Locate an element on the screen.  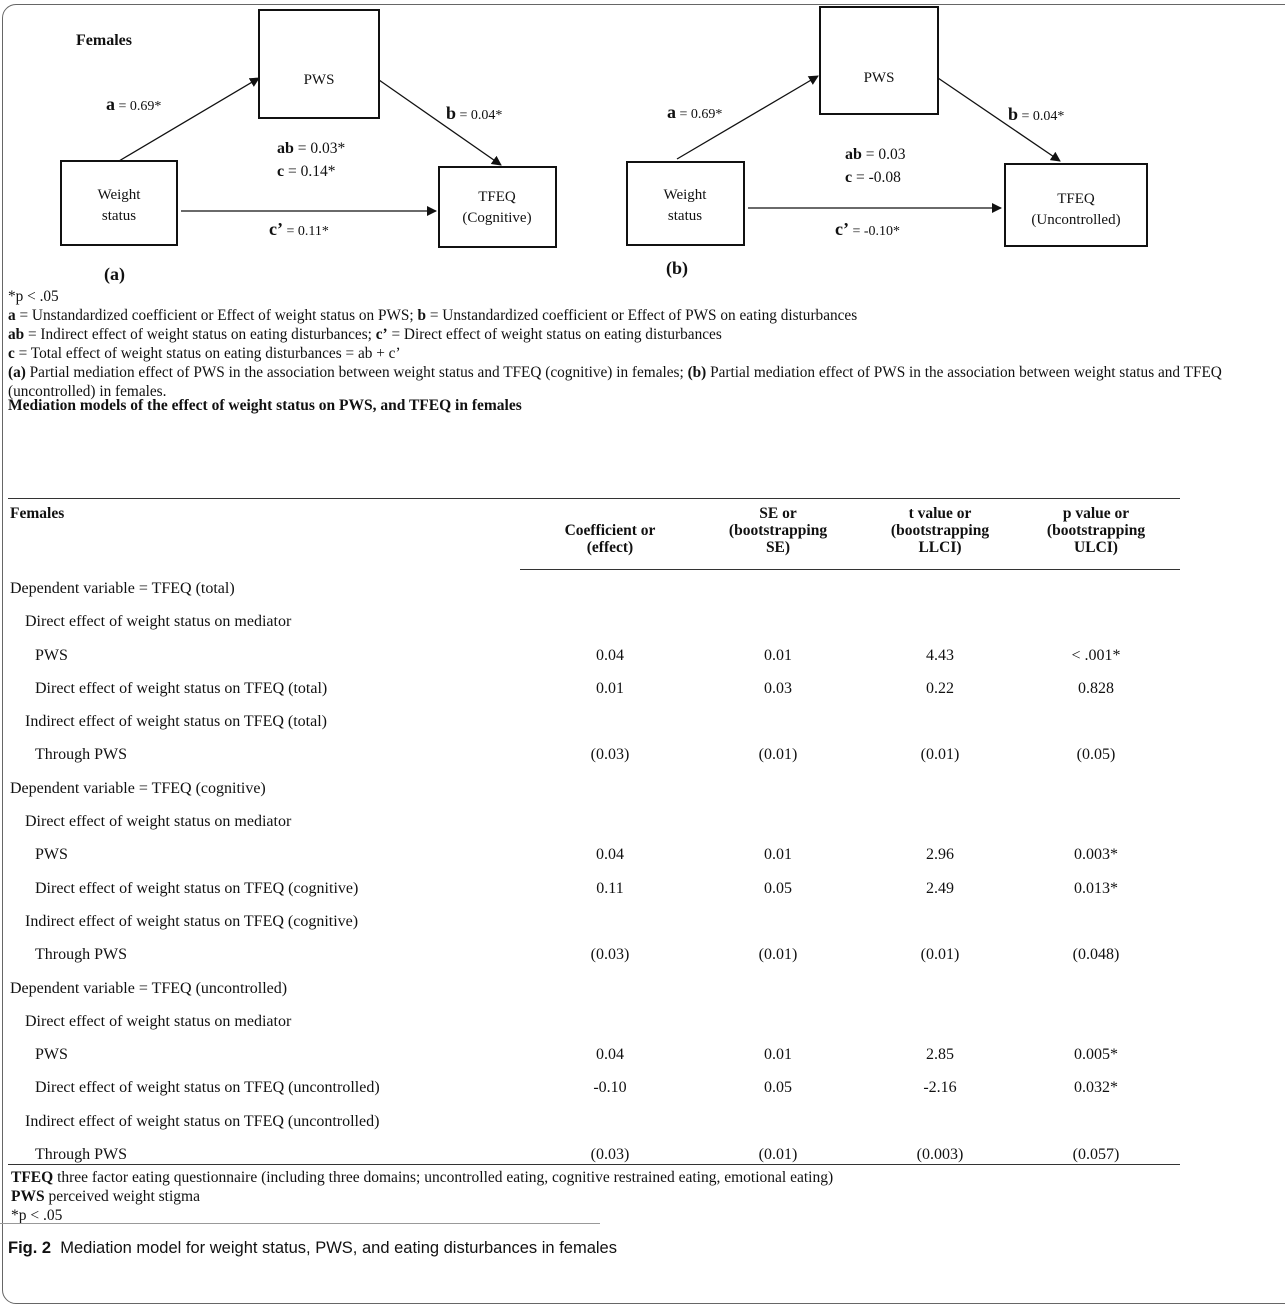
row-value-col3: (0.003) is located at coordinates (940, 1155).